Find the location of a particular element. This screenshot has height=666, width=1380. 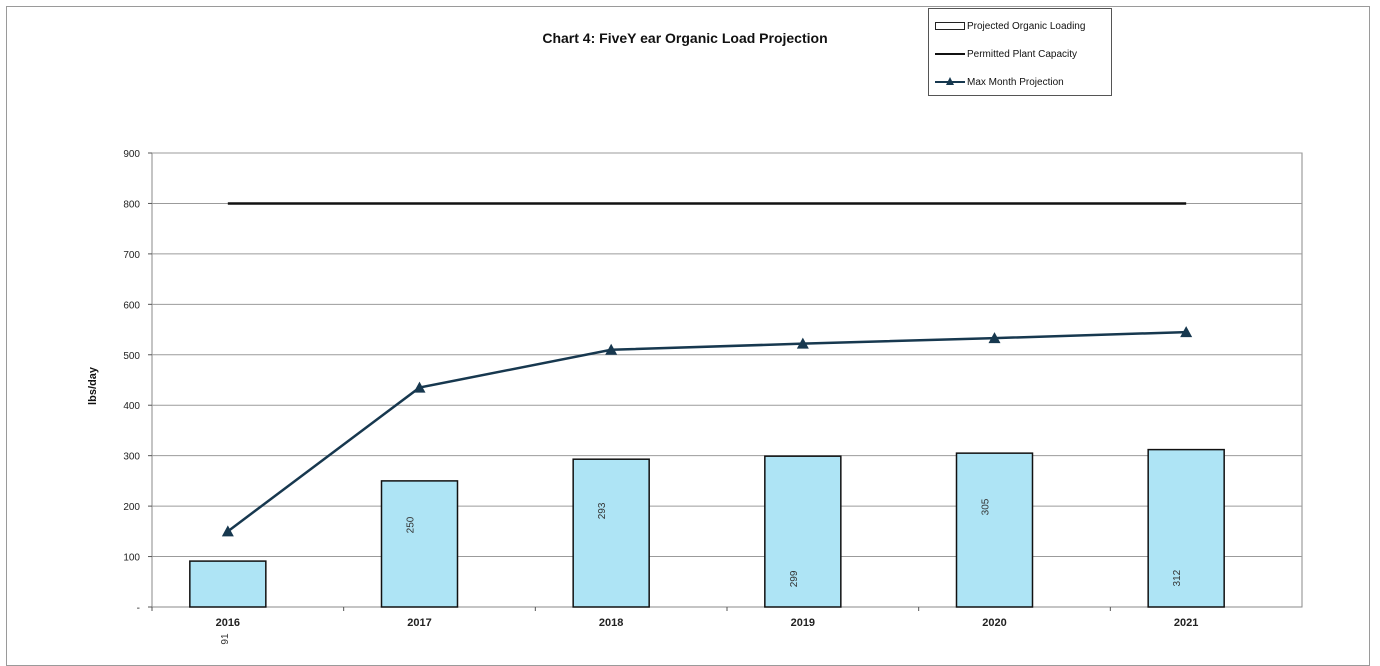

bar-value-label: 299 is located at coordinates (794, 578).